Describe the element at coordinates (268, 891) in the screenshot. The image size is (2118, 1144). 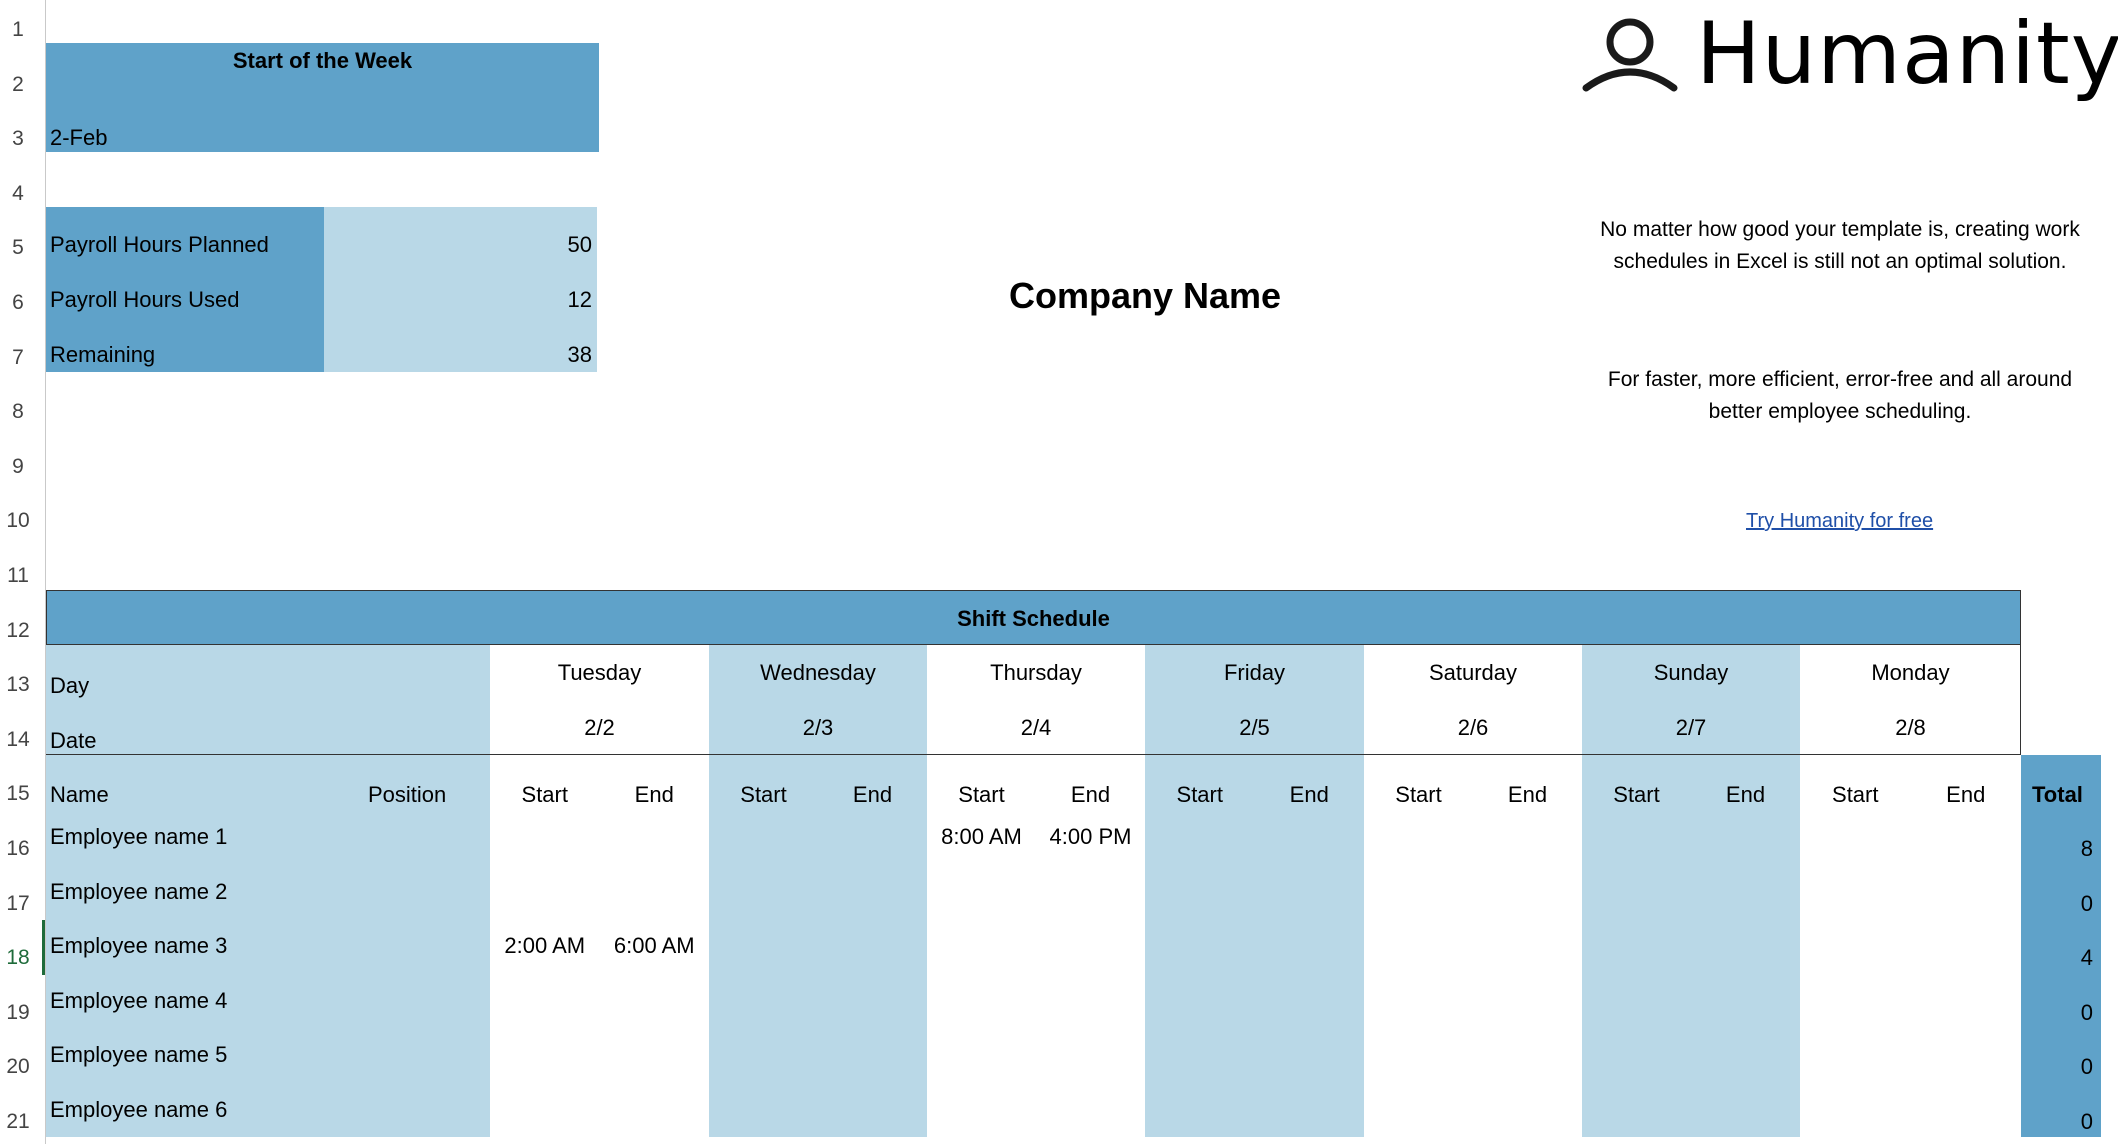
I see `name-column-band` at that location.